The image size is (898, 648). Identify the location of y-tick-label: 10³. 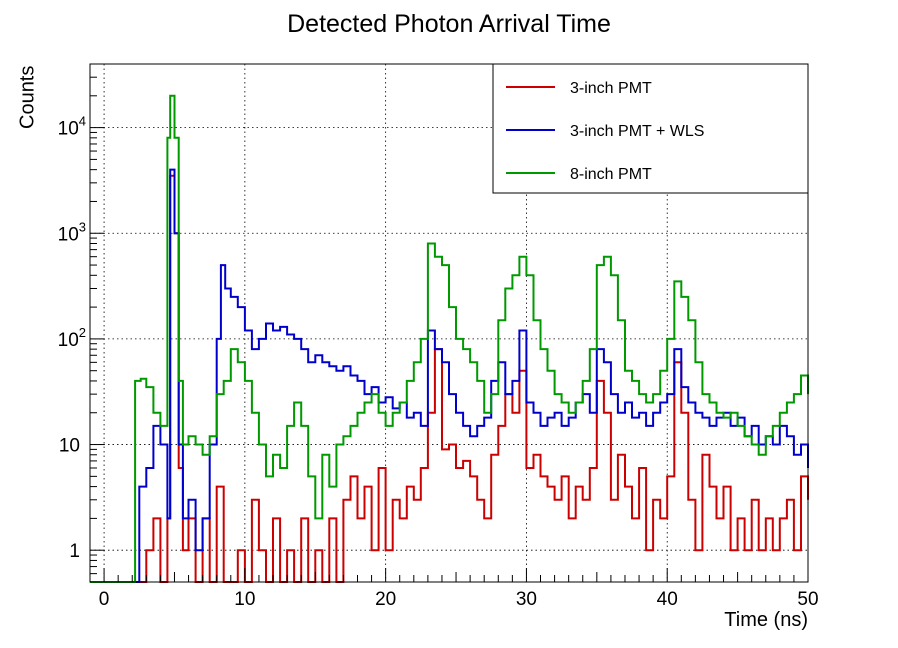
(72, 232).